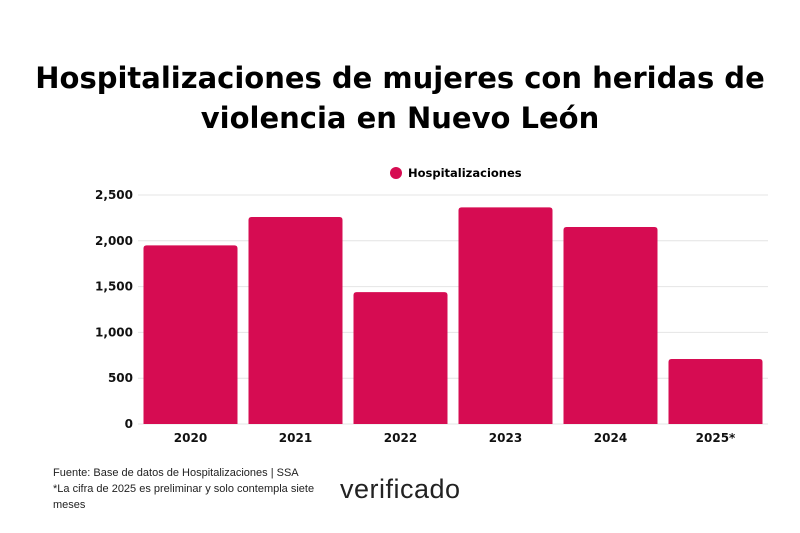 The width and height of the screenshot is (800, 533). Describe the element at coordinates (465, 173) in the screenshot. I see `legend-label: Hospitalizaciones` at that location.